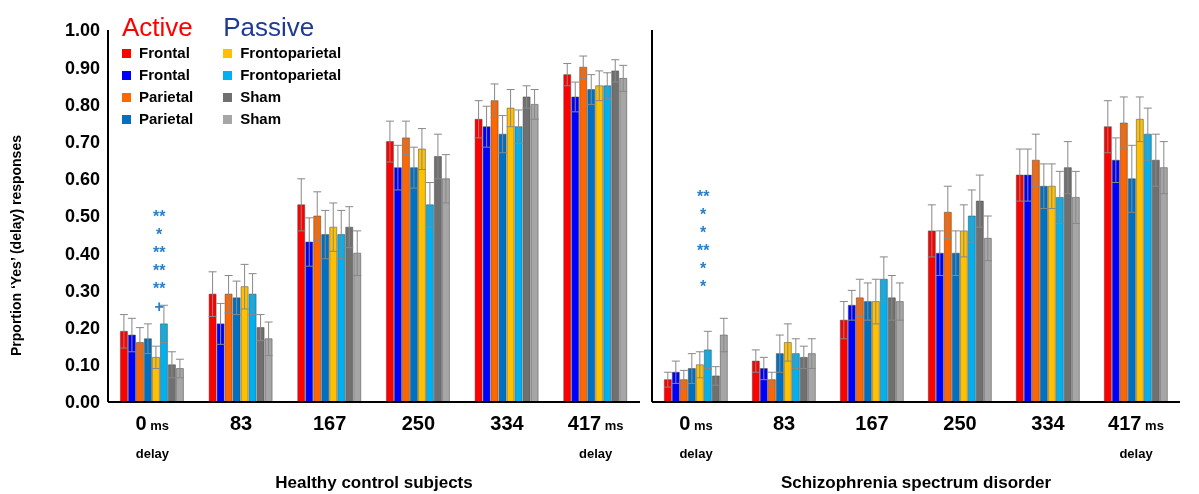 Image resolution: width=1199 pixels, height=494 pixels. What do you see at coordinates (374, 482) in the screenshot?
I see `x-axis-title: Healthy control subjects` at bounding box center [374, 482].